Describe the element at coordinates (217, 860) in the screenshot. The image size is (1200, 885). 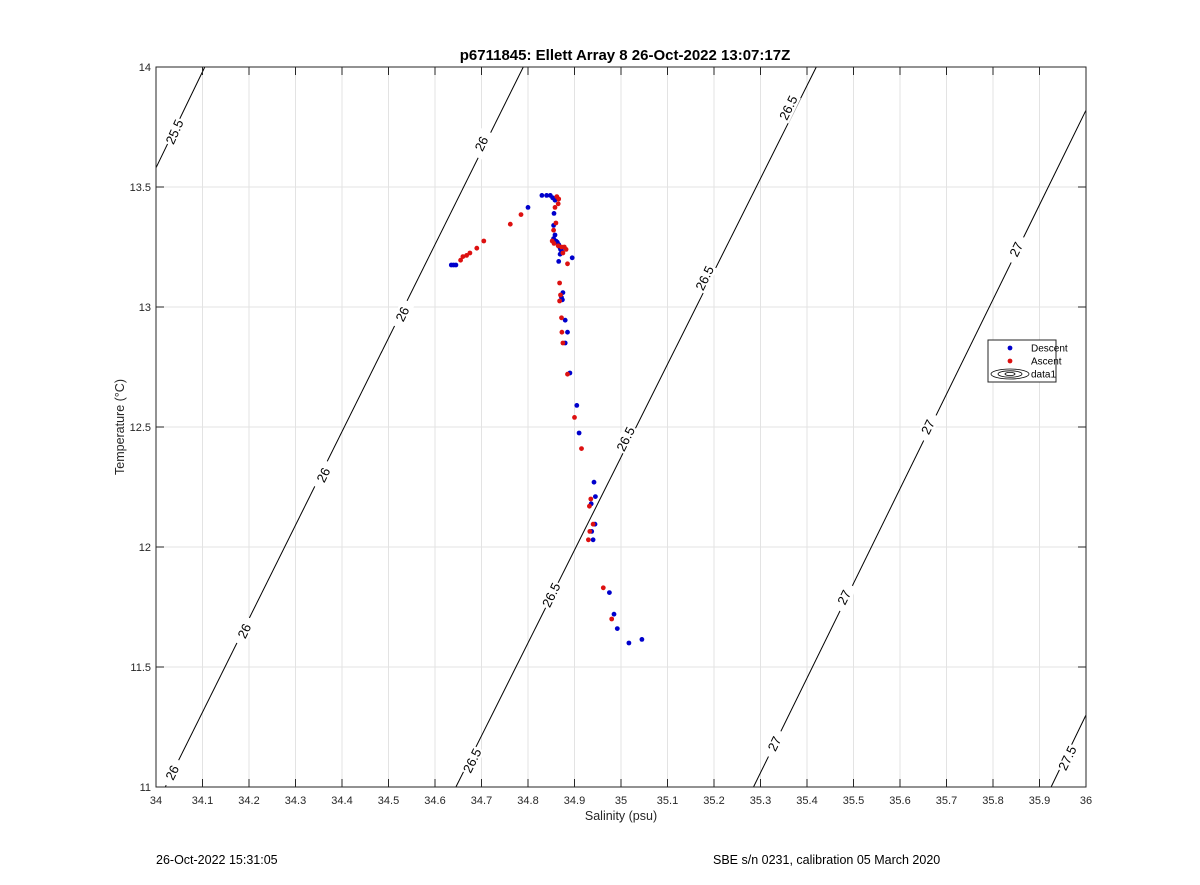
I see `footer-timestamp: 26-Oct-2022 15:31:05` at that location.